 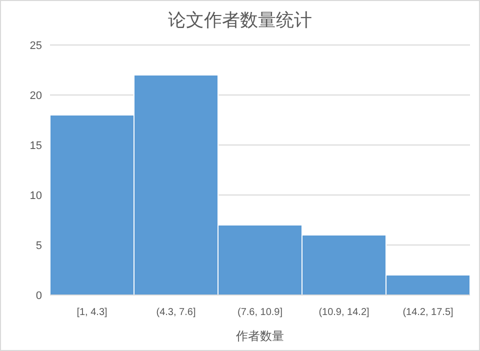 I want to click on x-axis-title: 作者数量, so click(x=259, y=336).